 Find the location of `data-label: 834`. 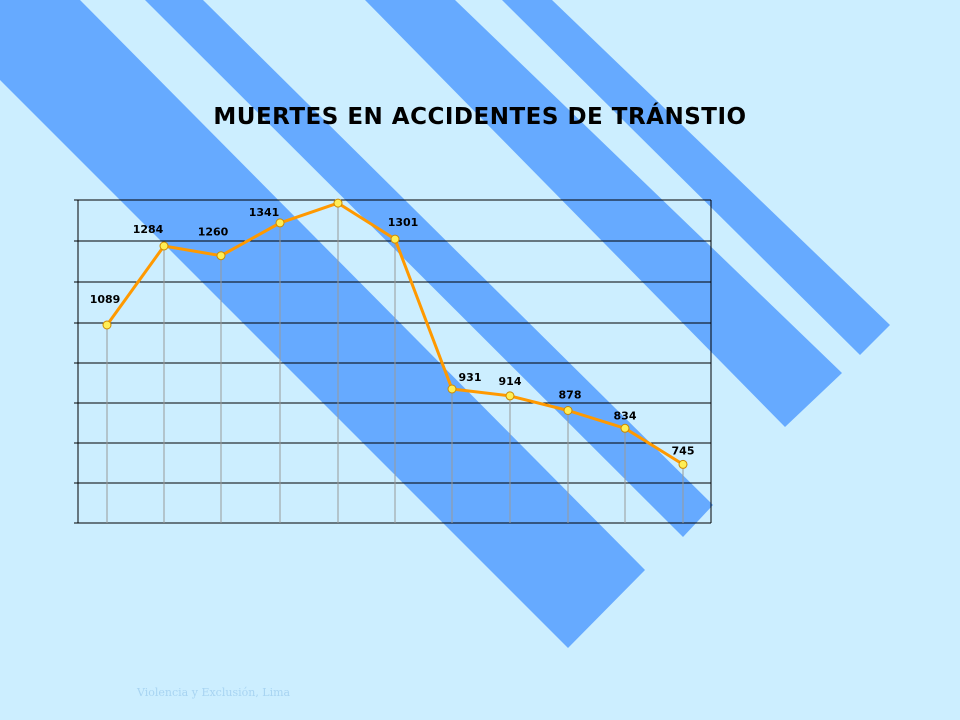

data-label: 834 is located at coordinates (625, 415).